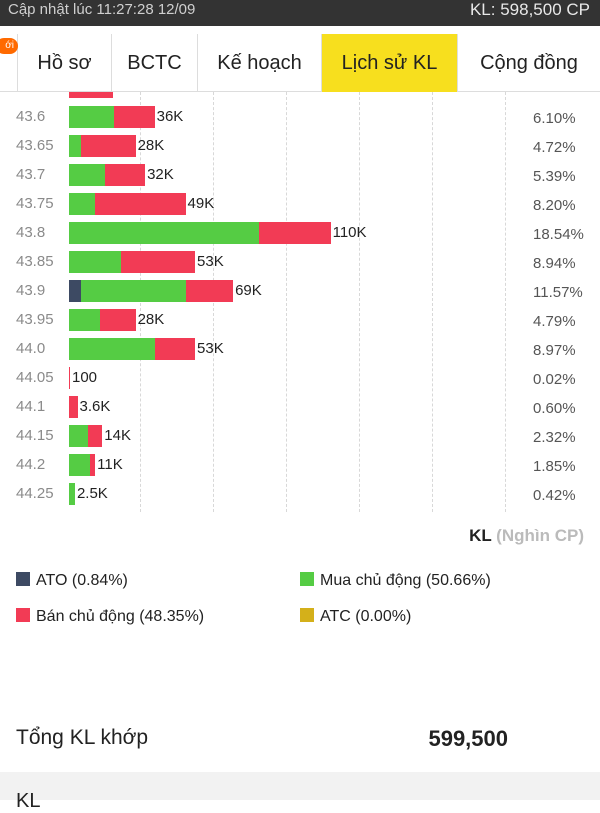  I want to click on legend-atc: ATC (0.00%), so click(355, 617).